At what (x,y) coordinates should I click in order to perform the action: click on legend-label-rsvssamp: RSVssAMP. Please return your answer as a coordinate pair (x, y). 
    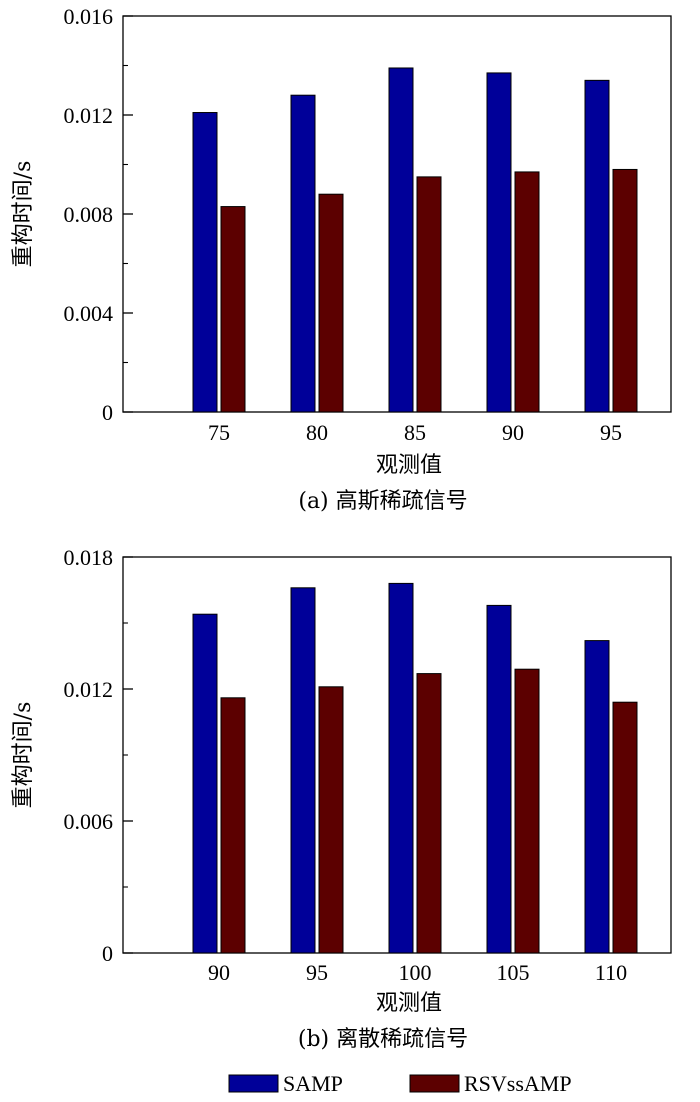
    Looking at the image, I should click on (518, 1083).